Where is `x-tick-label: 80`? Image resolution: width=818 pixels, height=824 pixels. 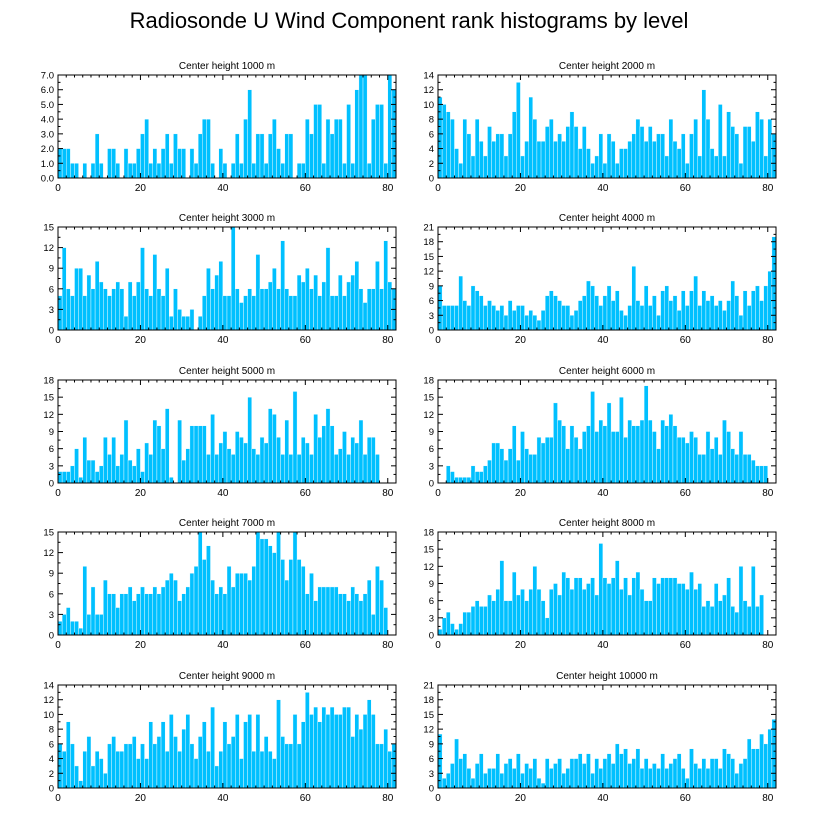
x-tick-label: 80 is located at coordinates (768, 798).